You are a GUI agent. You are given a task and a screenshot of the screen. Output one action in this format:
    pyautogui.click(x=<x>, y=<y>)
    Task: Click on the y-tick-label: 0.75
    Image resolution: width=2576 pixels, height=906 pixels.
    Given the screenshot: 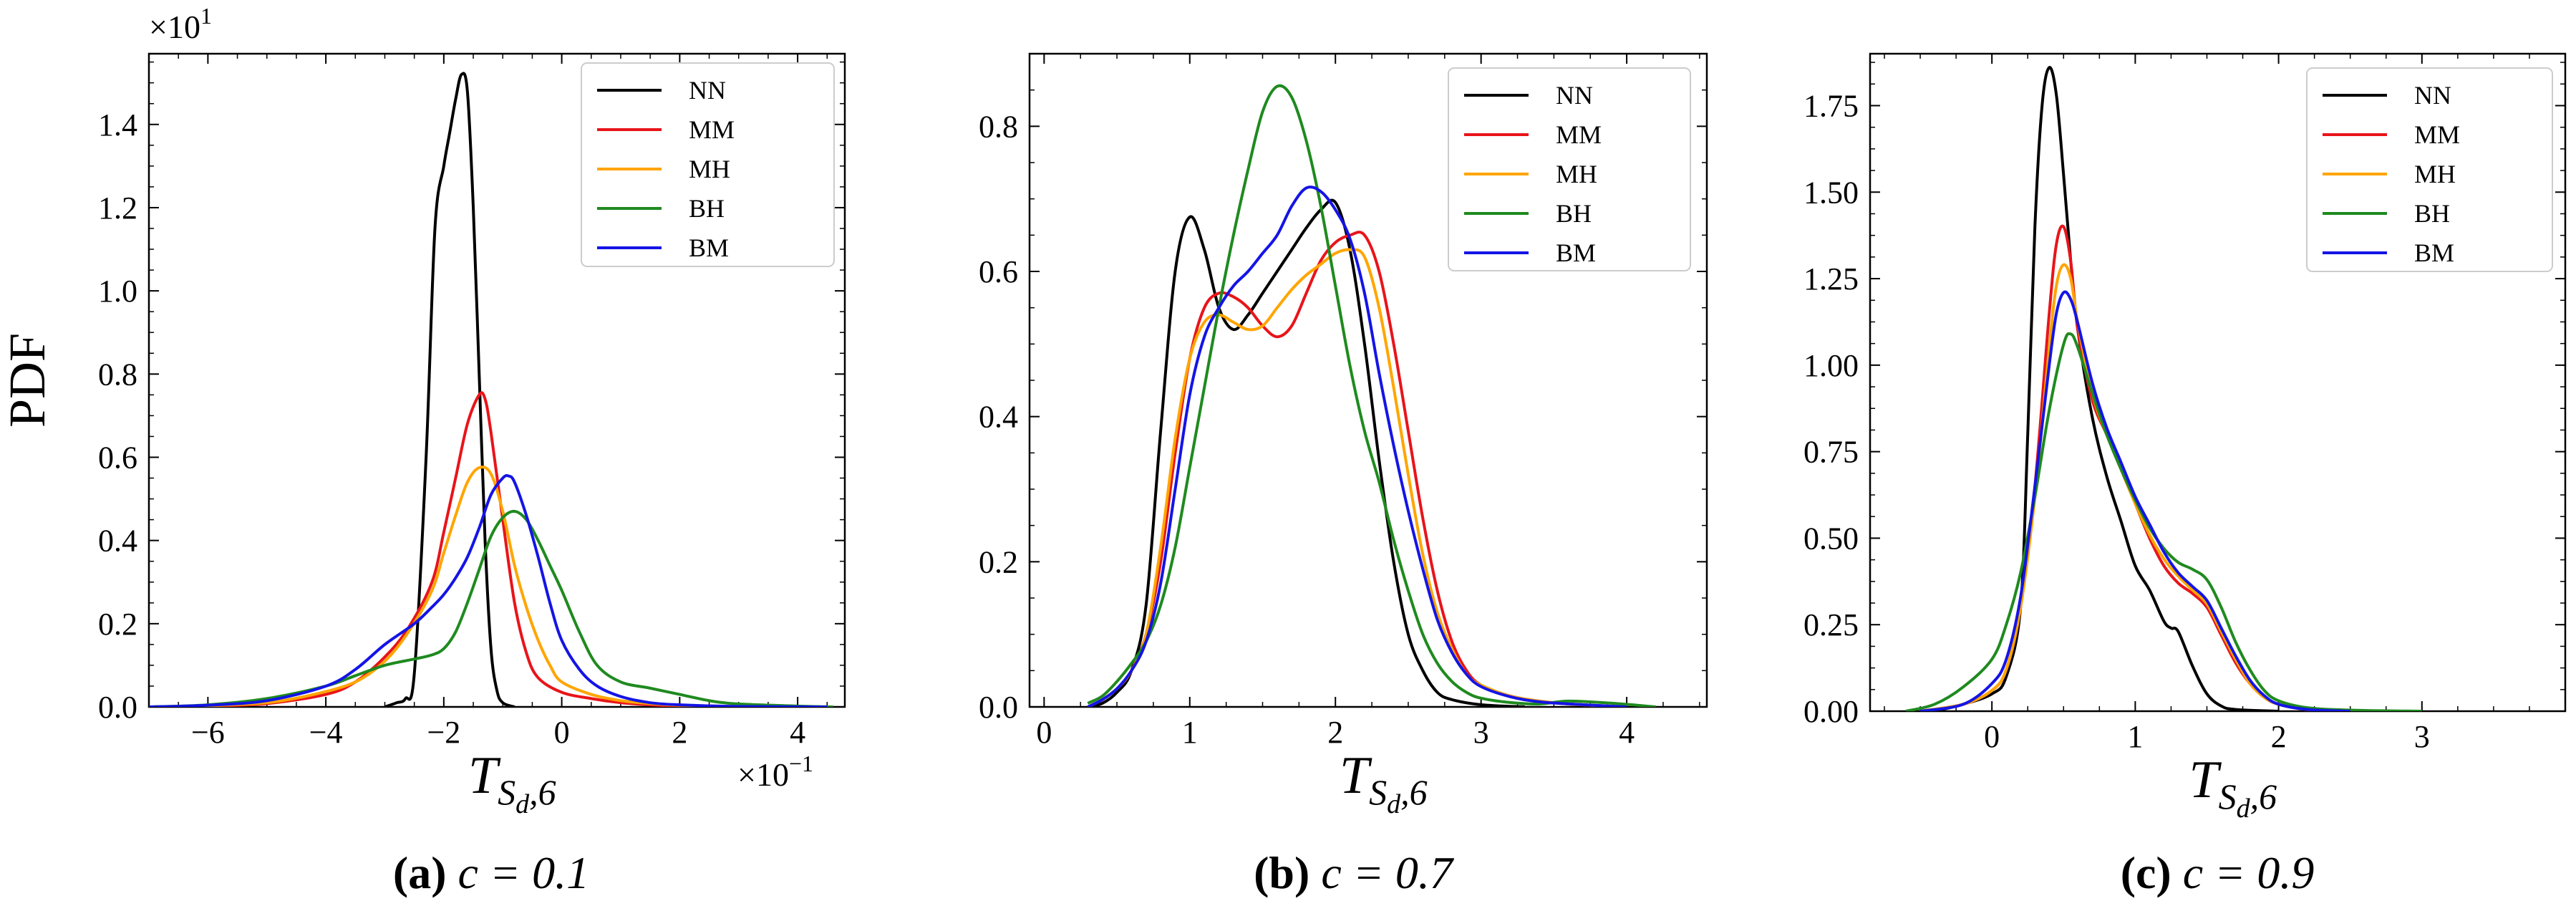 What is the action you would take?
    pyautogui.click(x=1831, y=452)
    